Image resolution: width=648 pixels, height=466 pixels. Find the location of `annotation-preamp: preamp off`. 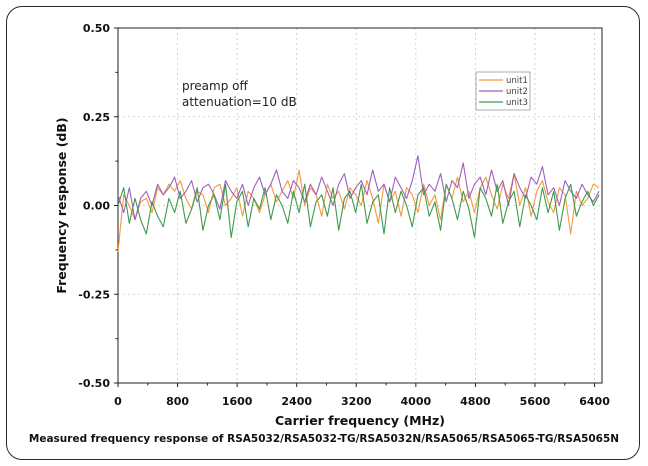

annotation-preamp: preamp off is located at coordinates (215, 86).